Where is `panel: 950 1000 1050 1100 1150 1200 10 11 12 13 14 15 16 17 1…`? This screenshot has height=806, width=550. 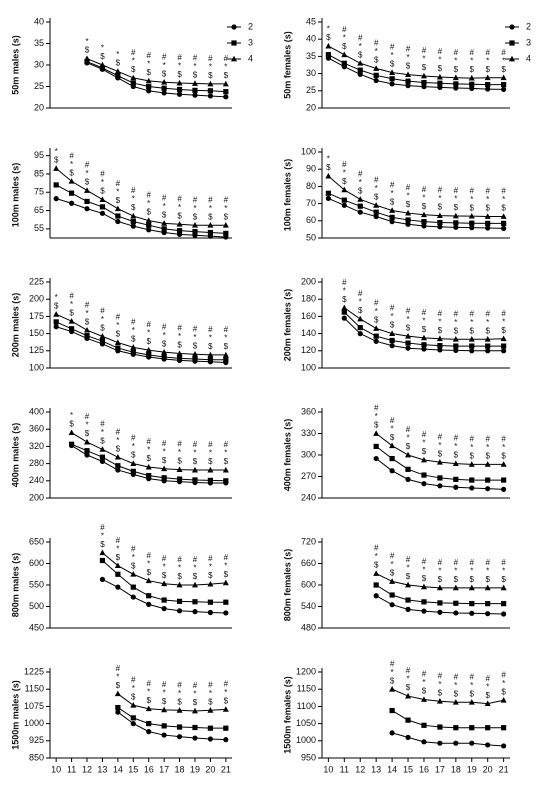
panel: 950 1000 1050 1100 1150 1200 10 11 12 13 14 15 16 17 1… is located at coordinates (396, 716).